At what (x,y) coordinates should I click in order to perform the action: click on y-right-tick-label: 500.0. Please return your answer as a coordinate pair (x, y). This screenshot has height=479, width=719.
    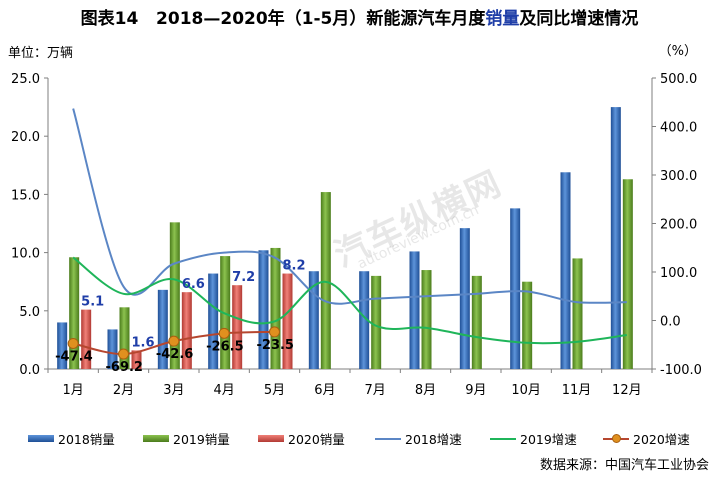
    Looking at the image, I should click on (678, 79).